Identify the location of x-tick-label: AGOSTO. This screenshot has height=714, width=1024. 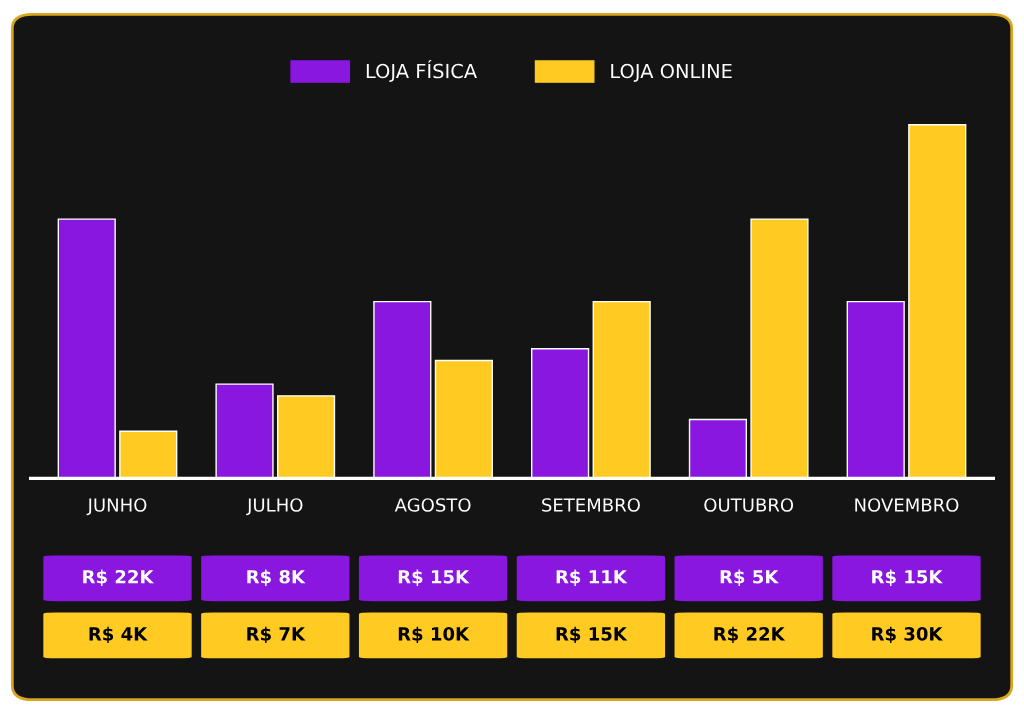
(432, 505).